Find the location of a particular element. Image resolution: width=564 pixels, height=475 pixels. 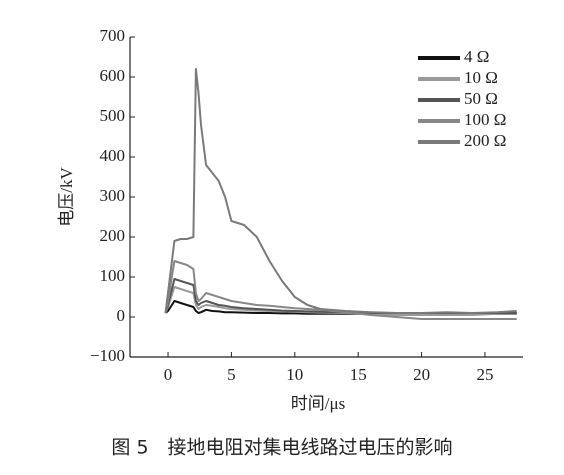

legend-label: 200 Ω is located at coordinates (485, 140).